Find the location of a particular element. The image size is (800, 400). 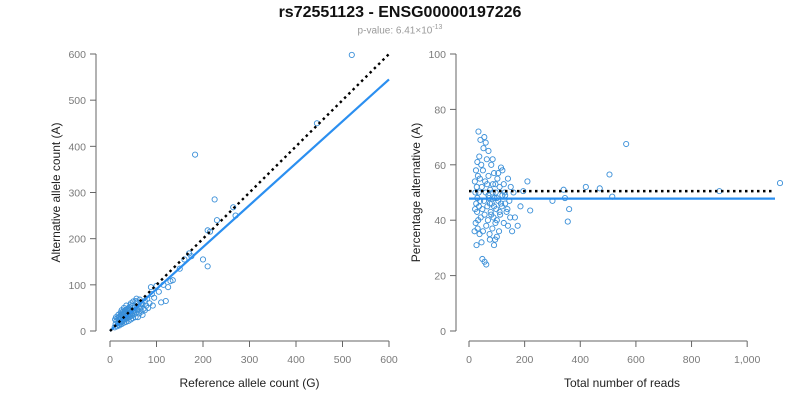

x-tick-label: 1,000 is located at coordinates (747, 360).